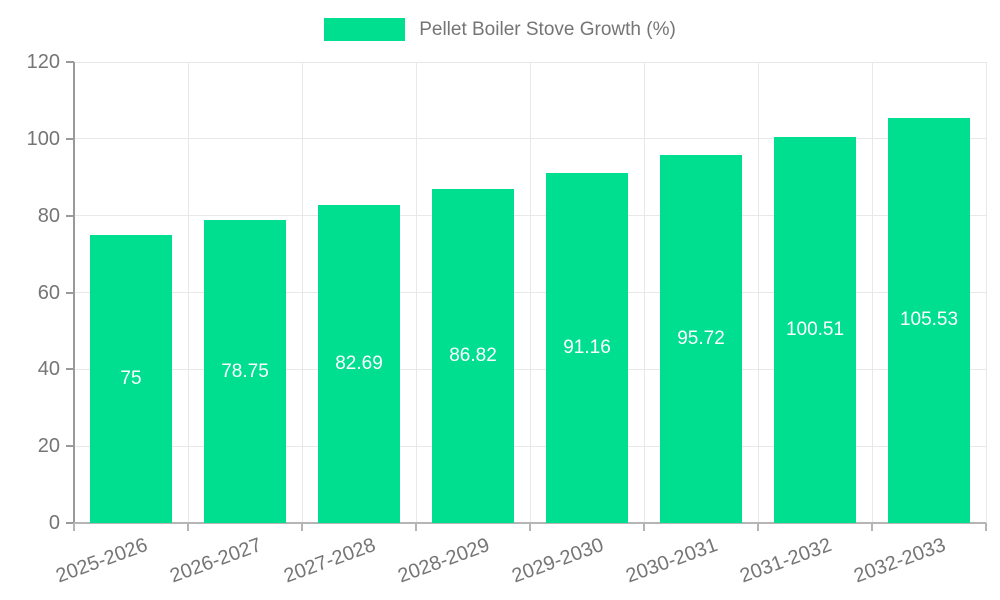 The height and width of the screenshot is (600, 1000). I want to click on bar: 86.82, so click(473, 356).